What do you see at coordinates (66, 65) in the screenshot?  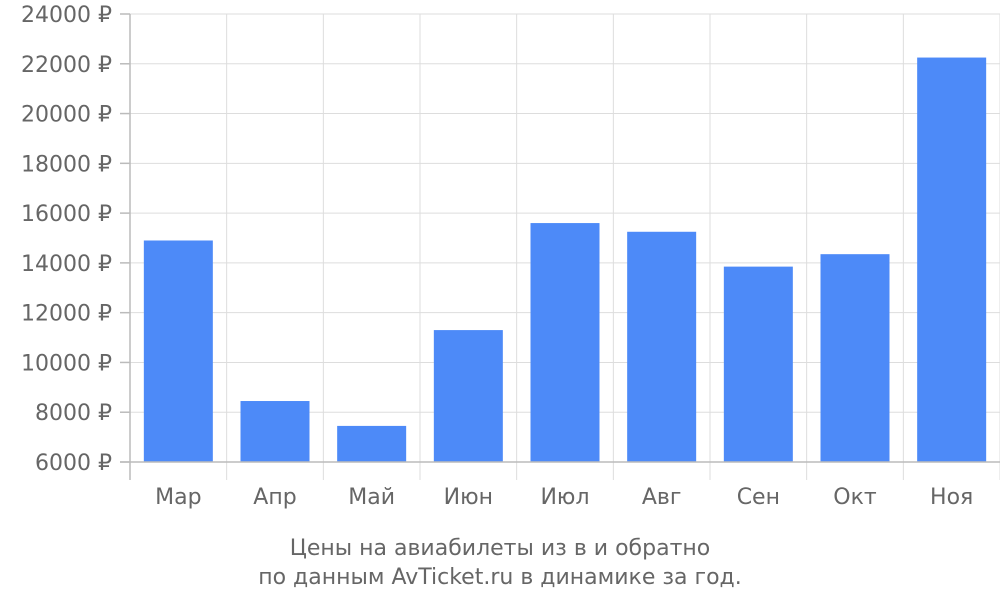 I see `y-tick-label: 22000 ₽` at bounding box center [66, 65].